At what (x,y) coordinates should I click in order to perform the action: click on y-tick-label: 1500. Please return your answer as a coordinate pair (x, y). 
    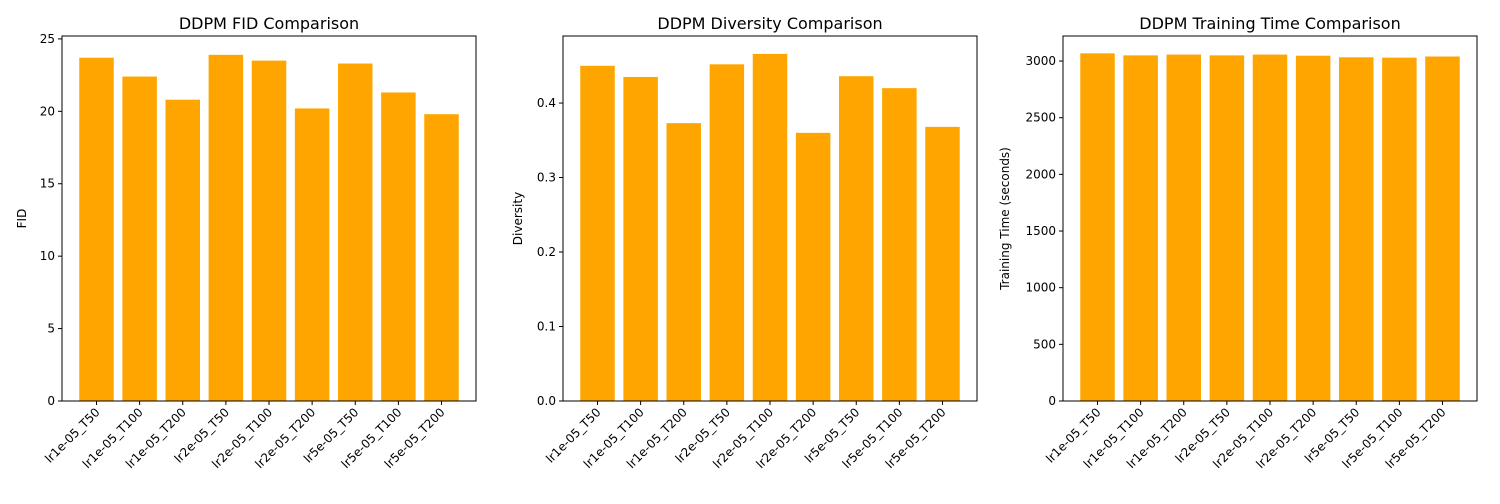
    Looking at the image, I should click on (1040, 231).